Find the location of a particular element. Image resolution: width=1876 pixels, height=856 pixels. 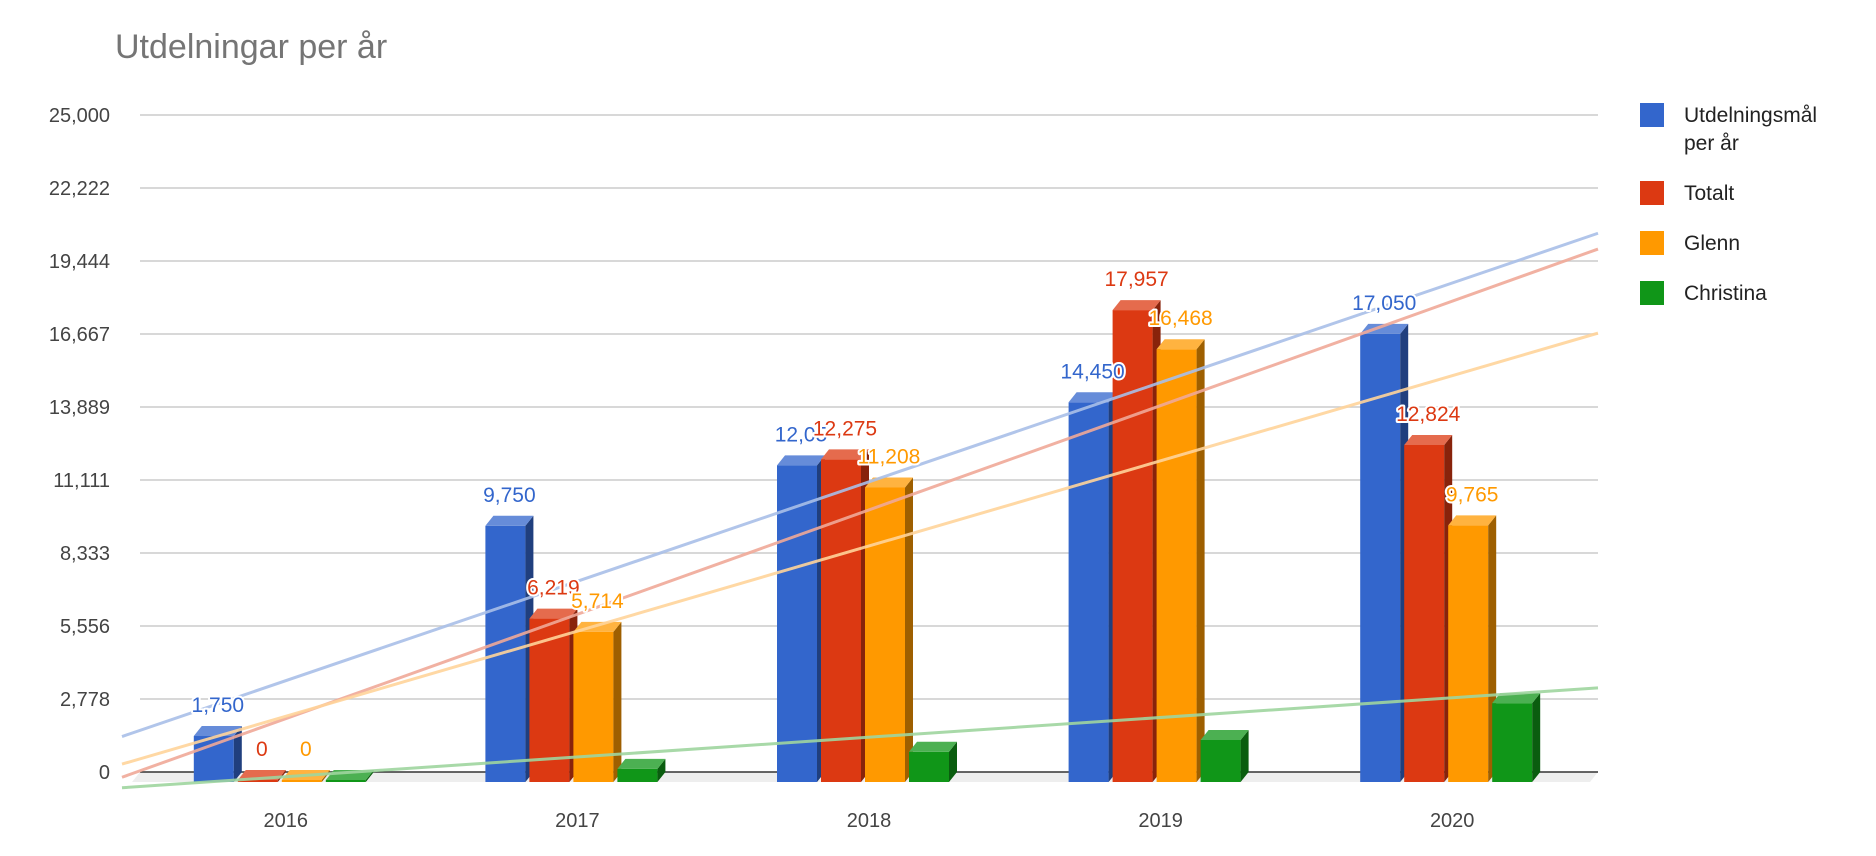

x-tick-label: 2019 is located at coordinates (1160, 821).